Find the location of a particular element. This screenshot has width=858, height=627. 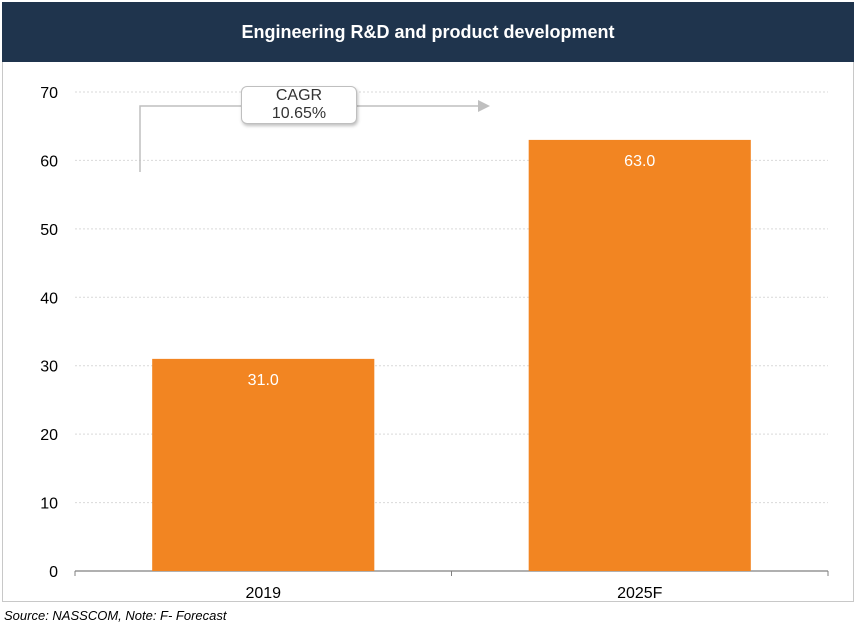

cagr-arrow is located at coordinates (314, 136).